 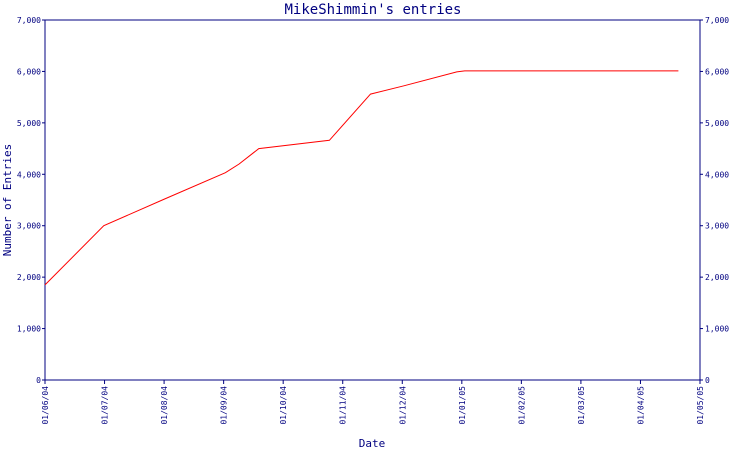 What do you see at coordinates (714, 200) in the screenshot?
I see `y-axis-right: 0 1,000 2,000 3,000 4,000 5,000 6,000 7,000` at bounding box center [714, 200].